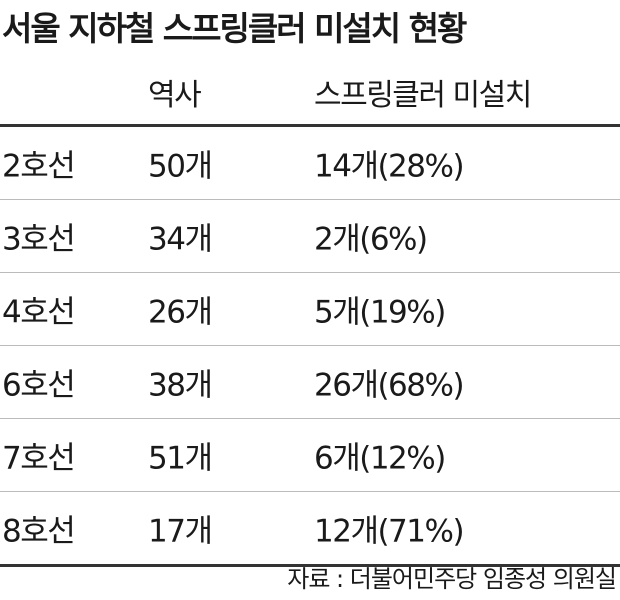  I want to click on table-row-cell: 8호선, so click(39, 531).